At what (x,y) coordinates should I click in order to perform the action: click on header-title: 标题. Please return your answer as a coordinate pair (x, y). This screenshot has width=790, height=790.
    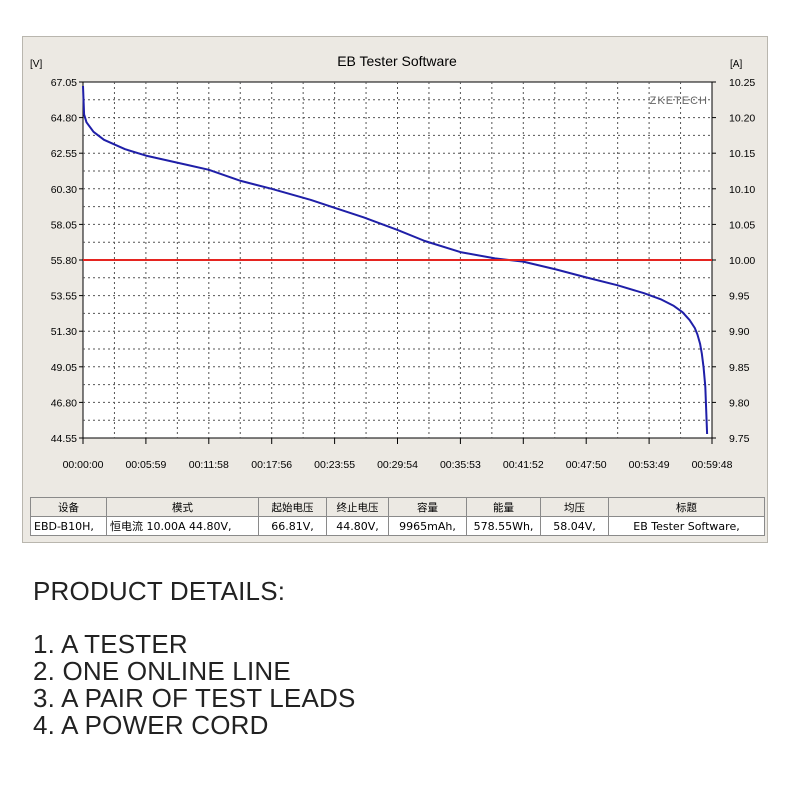
    Looking at the image, I should click on (686, 507).